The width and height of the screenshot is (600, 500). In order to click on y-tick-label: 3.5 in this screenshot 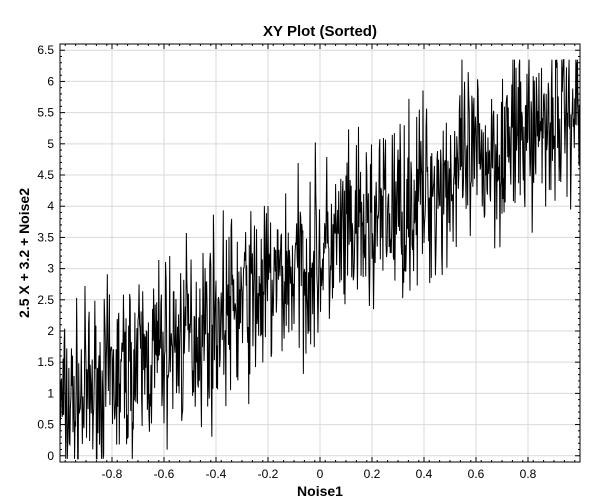, I will do `click(45, 237)`.